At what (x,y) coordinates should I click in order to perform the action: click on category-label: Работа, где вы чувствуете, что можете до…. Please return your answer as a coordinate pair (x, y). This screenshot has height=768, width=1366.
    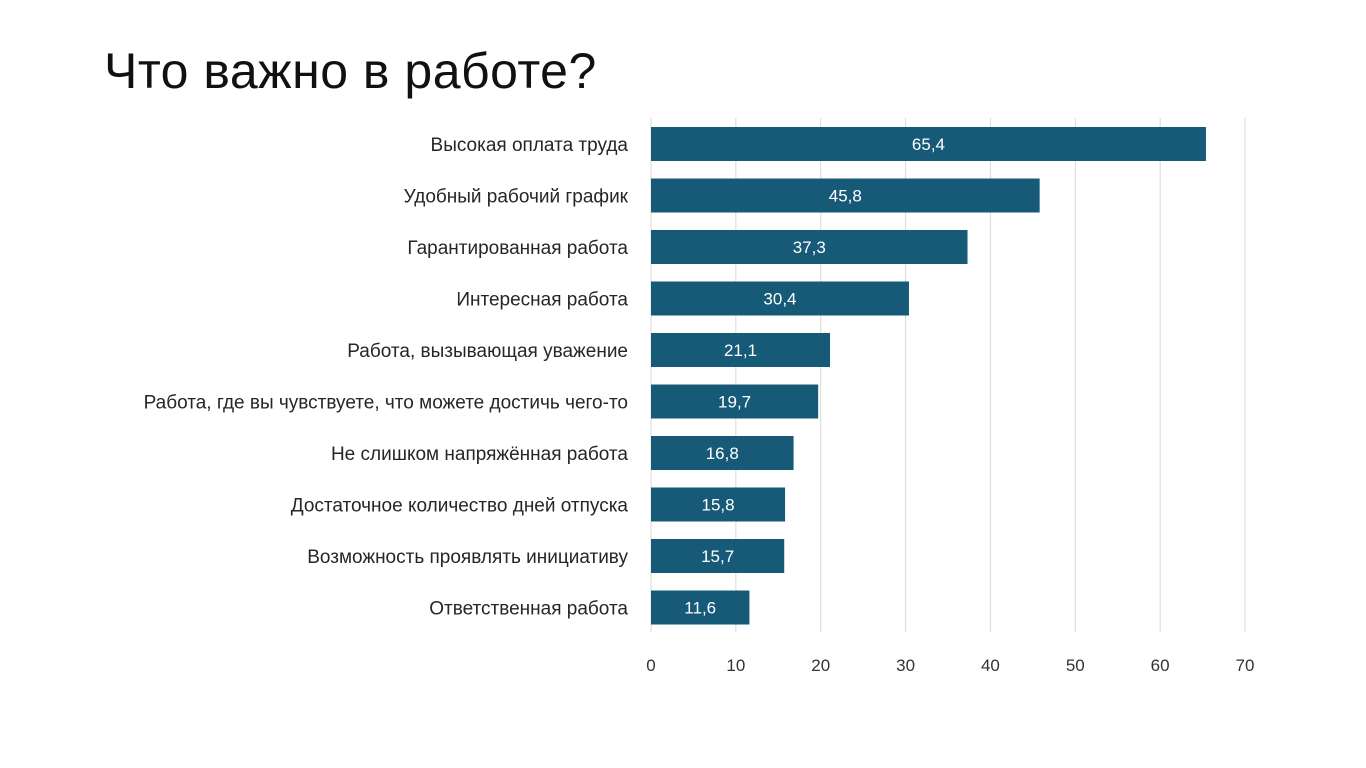
    Looking at the image, I should click on (386, 403).